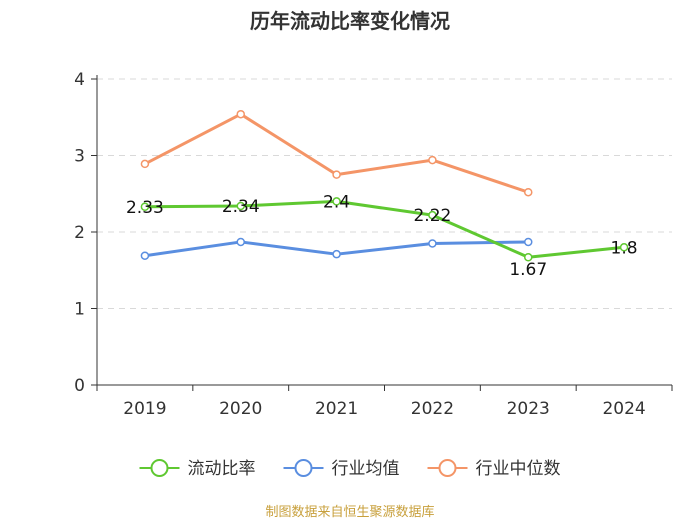  I want to click on y-tick-label-1: 1, so click(79, 310).